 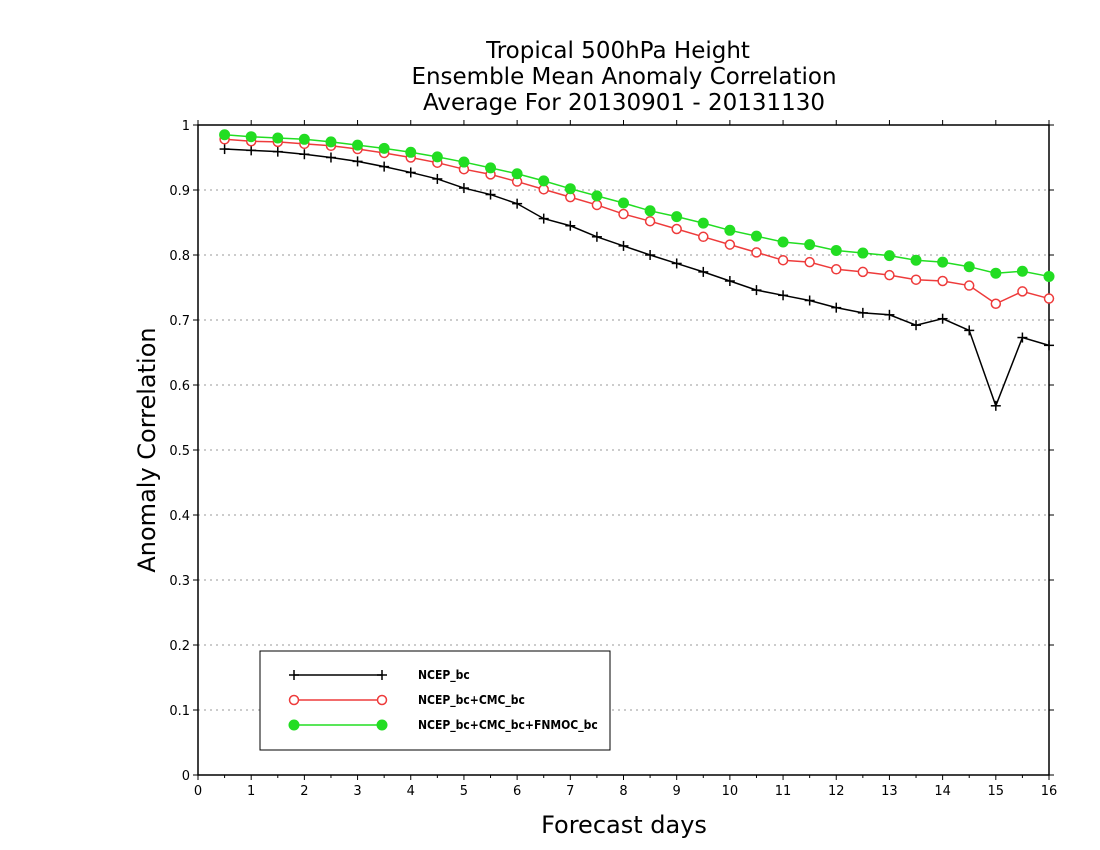 I want to click on x-tick-label: 2, so click(x=304, y=791).